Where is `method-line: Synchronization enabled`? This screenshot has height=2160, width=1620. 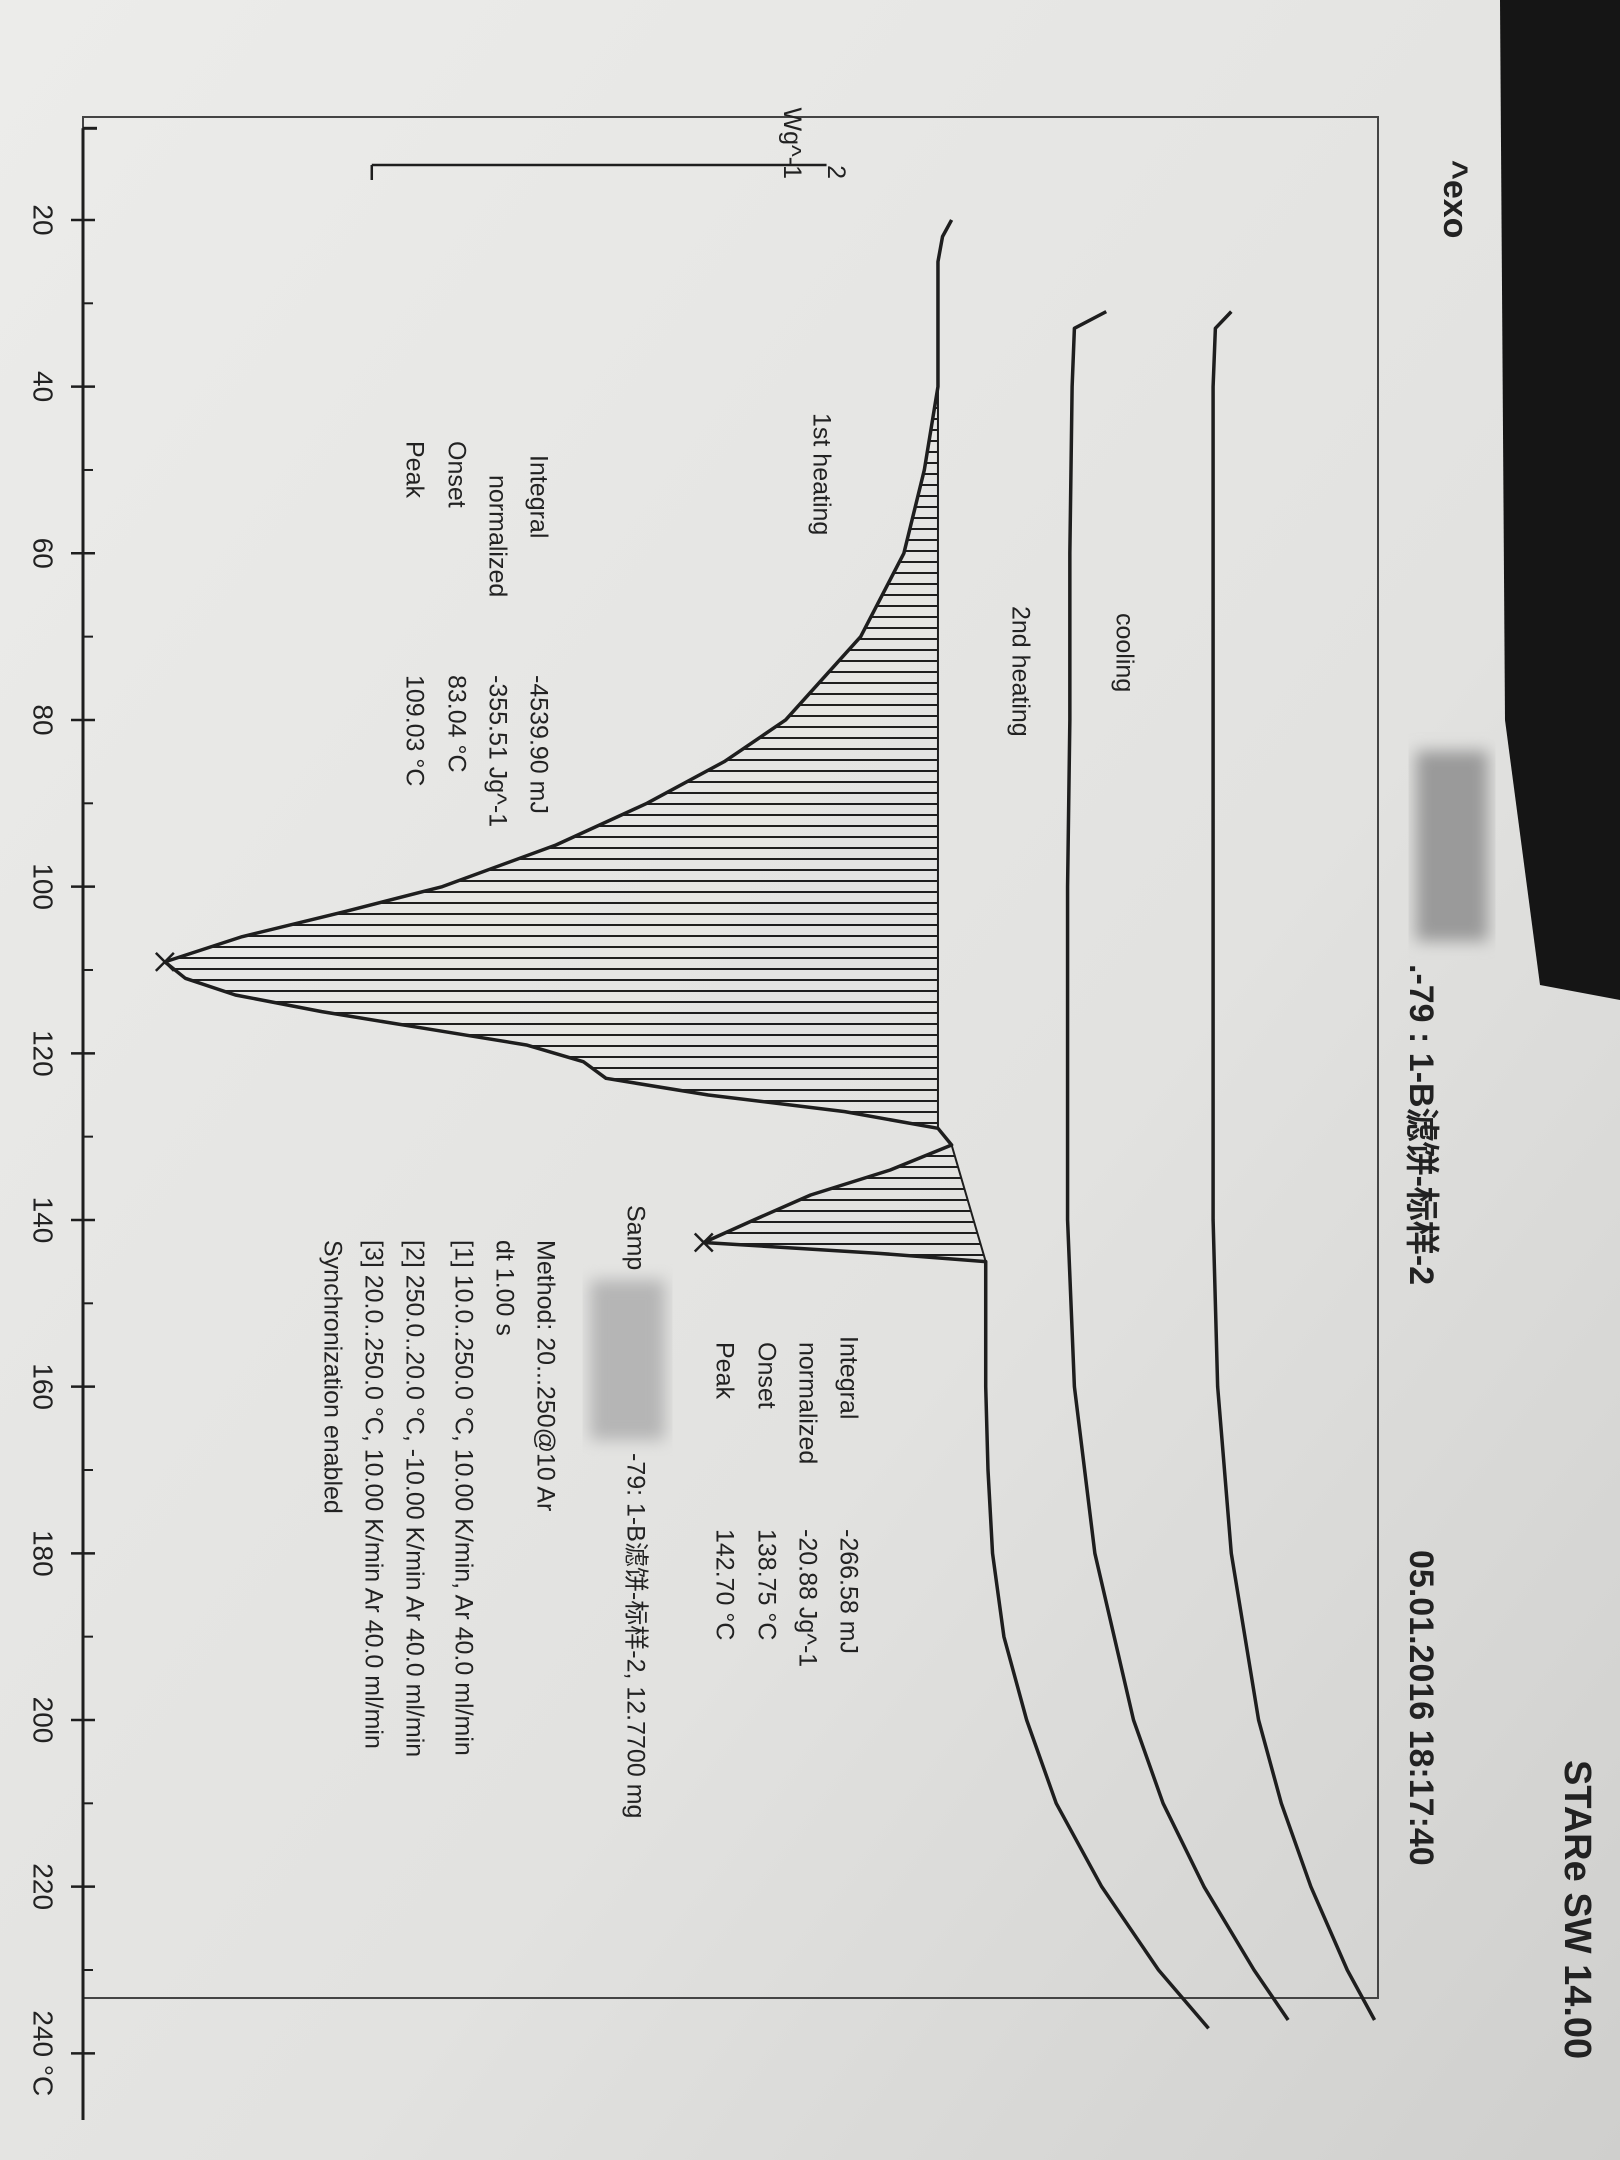
method-line: Synchronization enabled is located at coordinates (332, 1377).